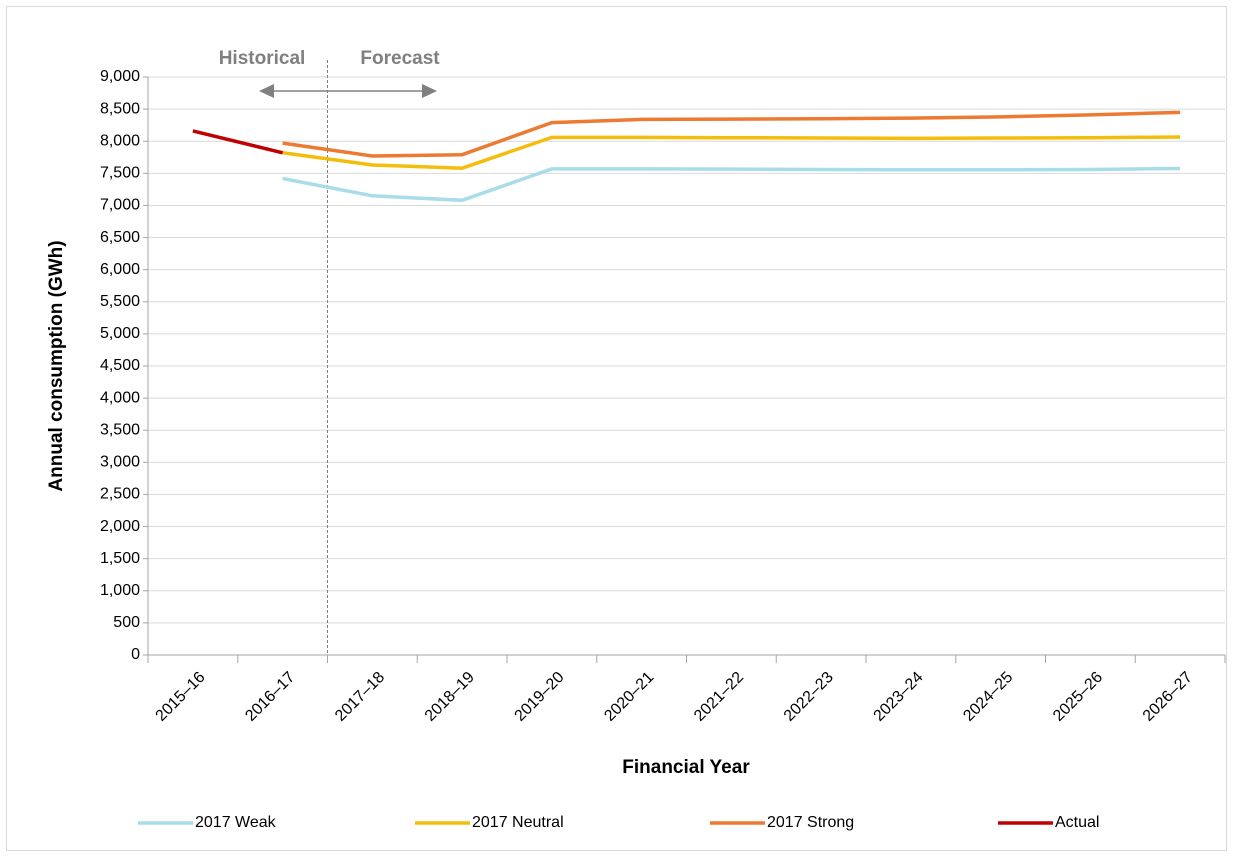 This screenshot has height=857, width=1233. I want to click on annotation: Forecast, so click(400, 58).